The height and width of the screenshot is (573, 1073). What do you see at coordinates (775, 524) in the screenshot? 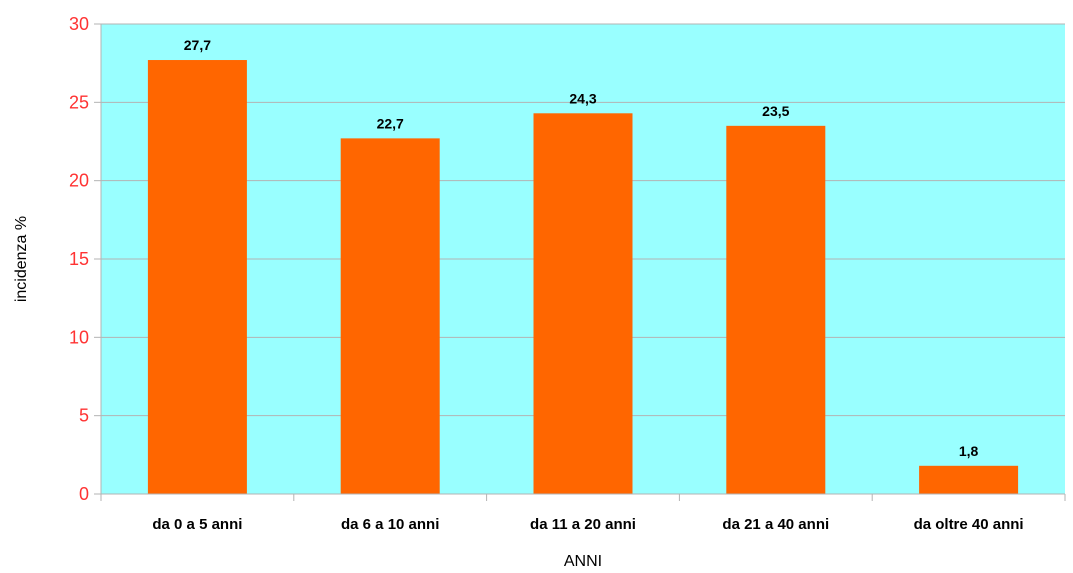
I see `x-tick-label: da 21 a 40 anni` at bounding box center [775, 524].